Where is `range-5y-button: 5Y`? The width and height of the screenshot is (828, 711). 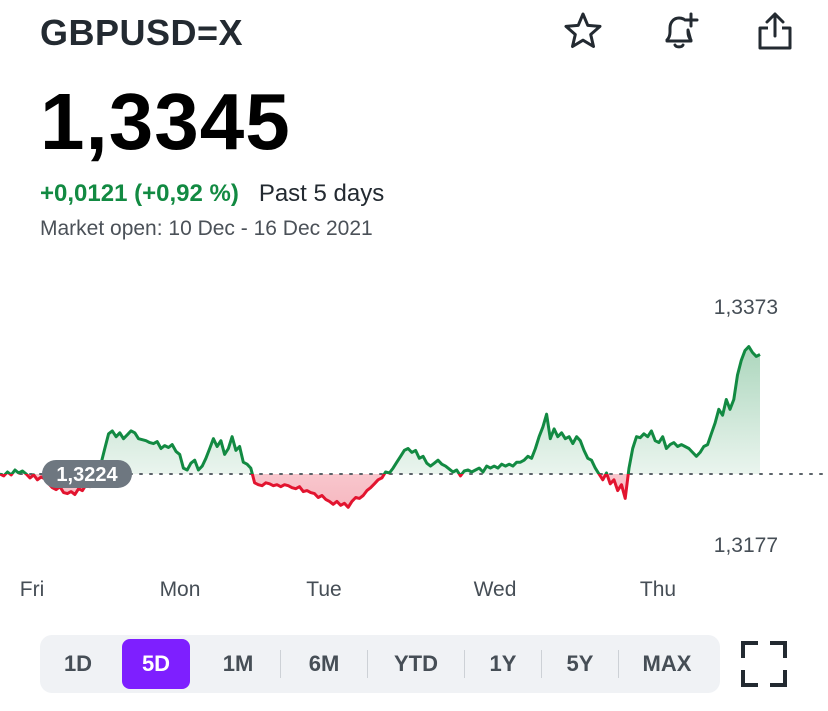 range-5y-button: 5Y is located at coordinates (580, 663).